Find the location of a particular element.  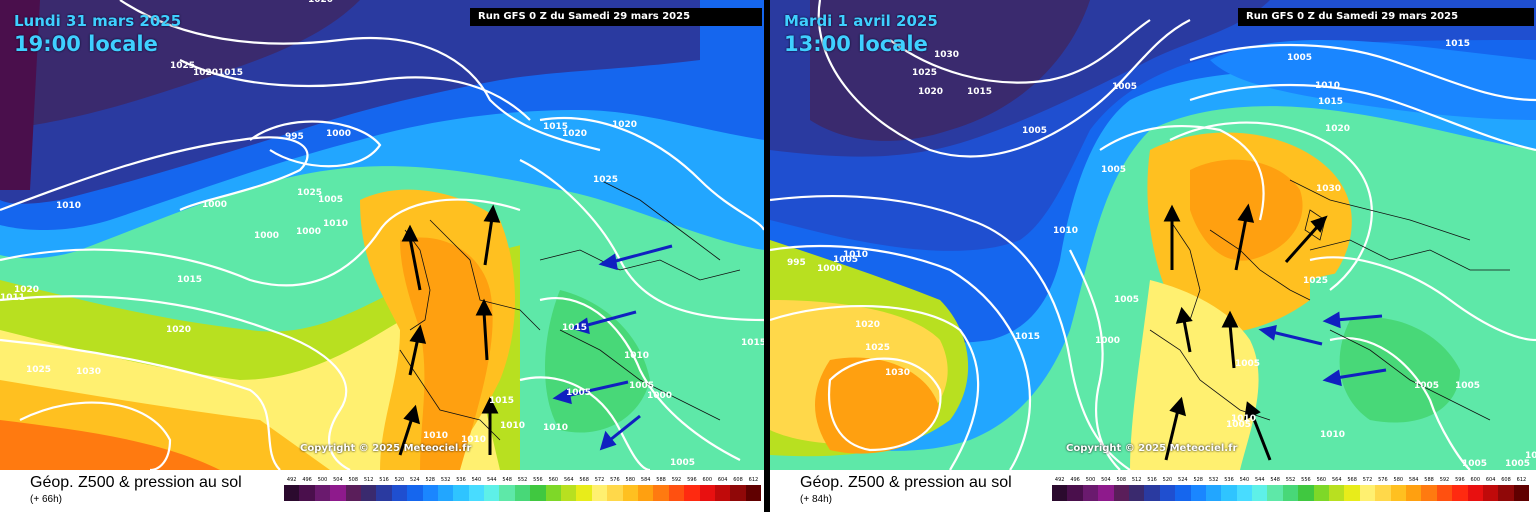

scale-cell: 492 is located at coordinates (1060, 488).